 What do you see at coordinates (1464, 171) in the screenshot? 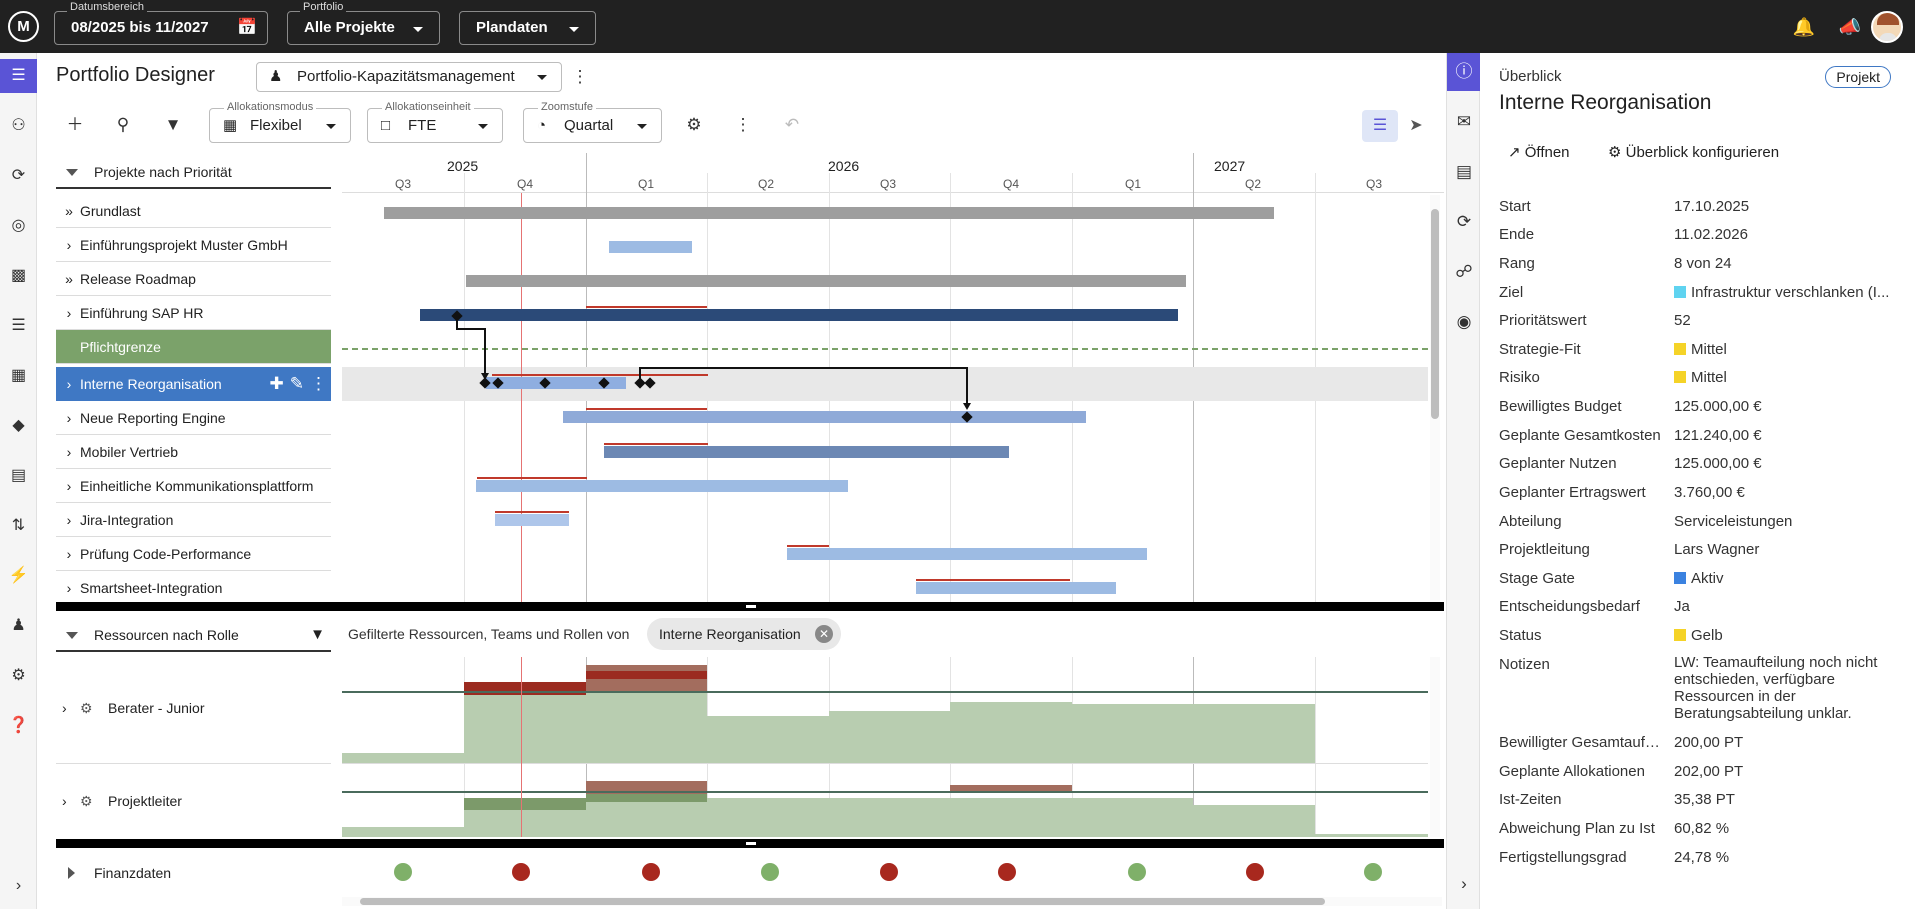
I see `comment-icon: ▤` at bounding box center [1464, 171].